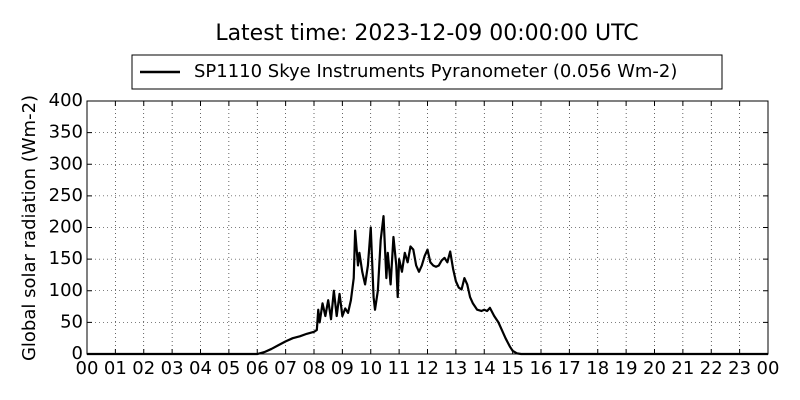 Image resolution: width=800 pixels, height=400 pixels. I want to click on y-tick-label: 150, so click(66, 258).